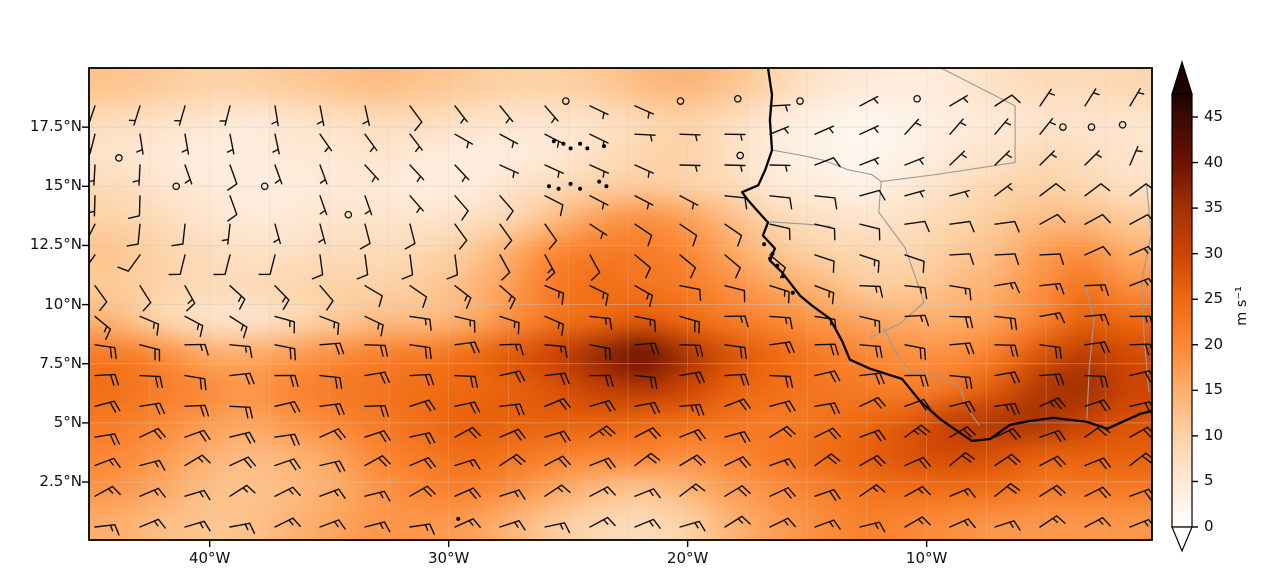 Image resolution: width=1271 pixels, height=585 pixels. I want to click on colorbar-tick-label: 10, so click(1214, 434).